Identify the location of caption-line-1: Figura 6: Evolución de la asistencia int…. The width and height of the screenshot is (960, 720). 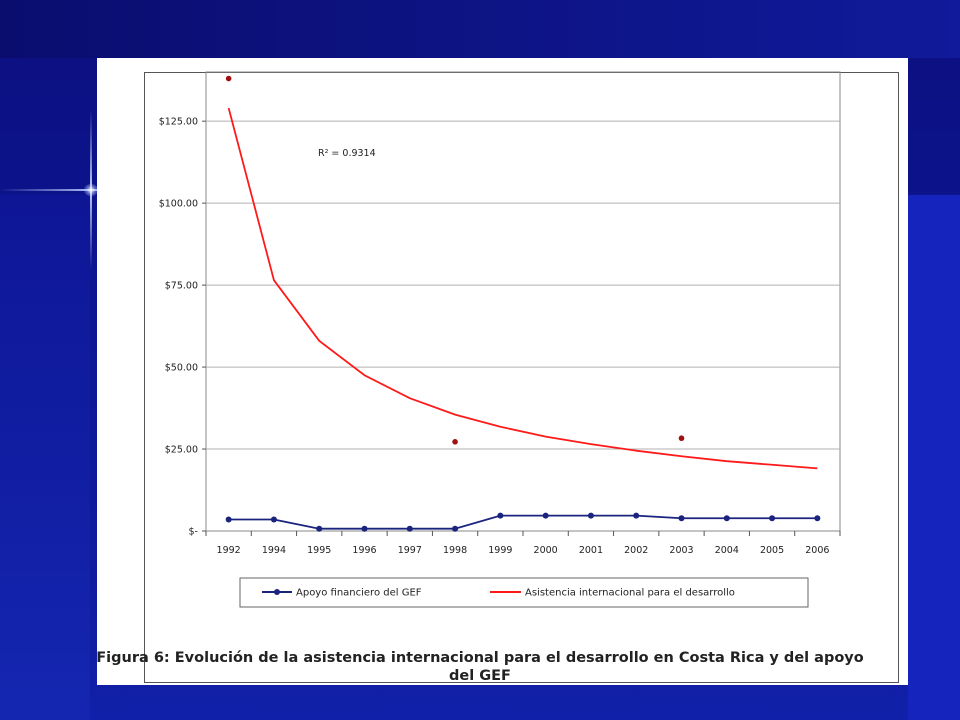
(480, 658).